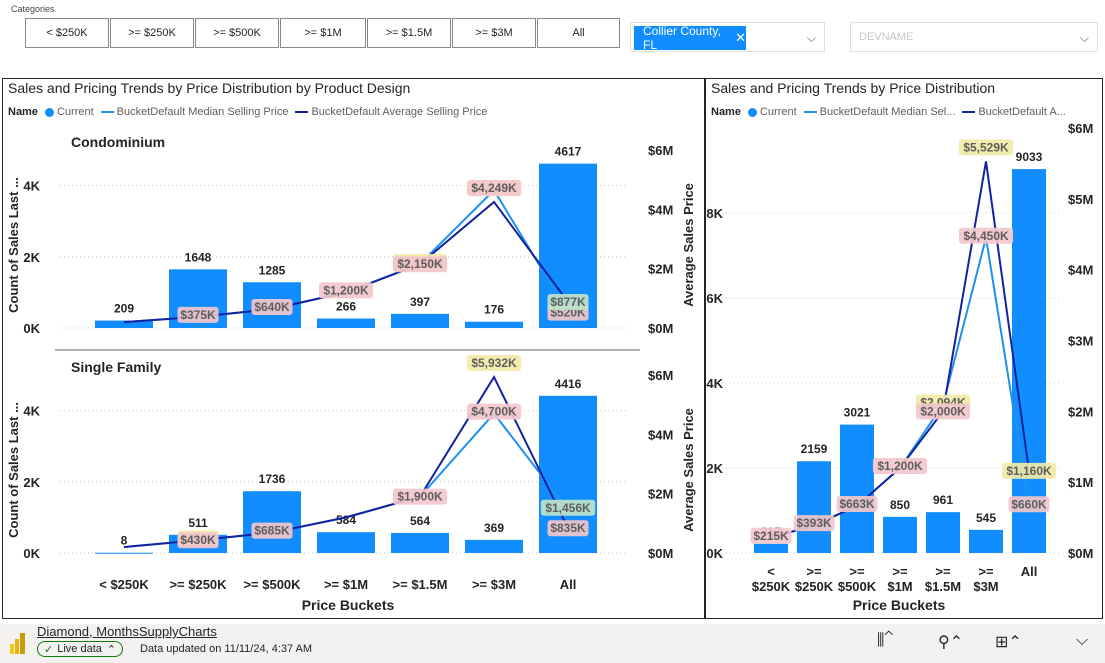  I want to click on average-value-label: $2,000K, so click(943, 411).